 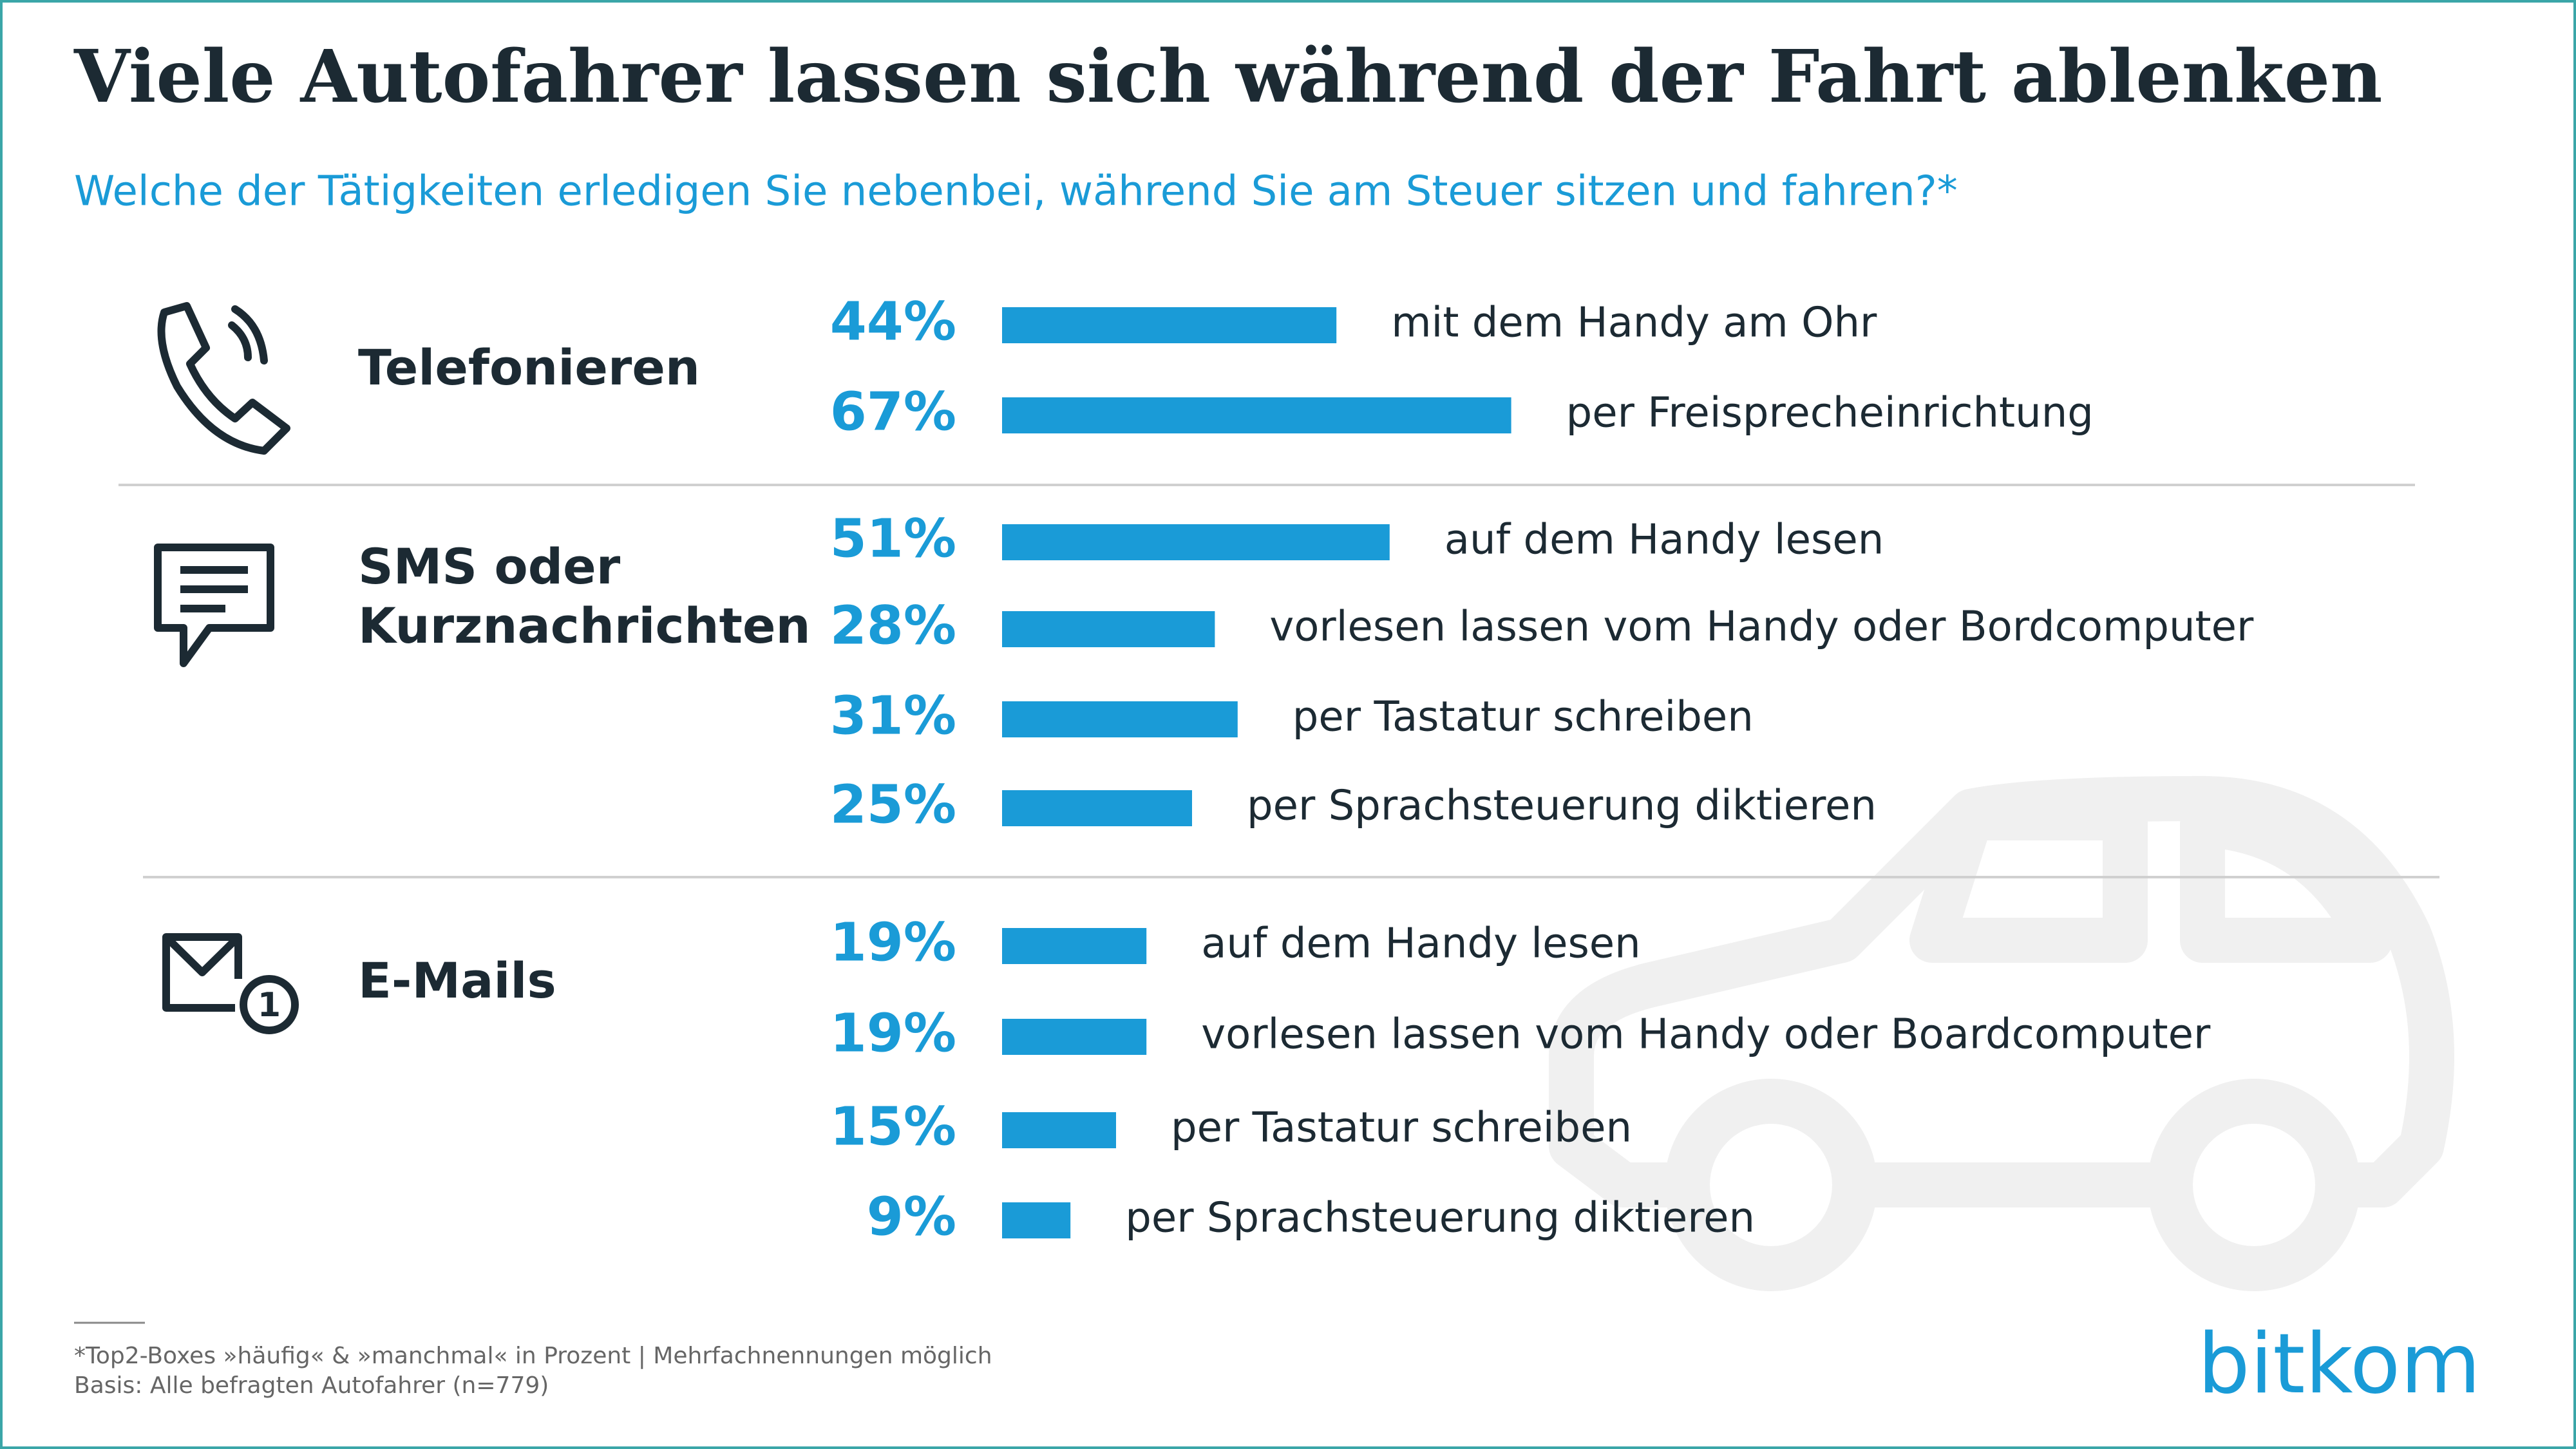 What do you see at coordinates (893, 716) in the screenshot?
I see `value-label: 31%` at bounding box center [893, 716].